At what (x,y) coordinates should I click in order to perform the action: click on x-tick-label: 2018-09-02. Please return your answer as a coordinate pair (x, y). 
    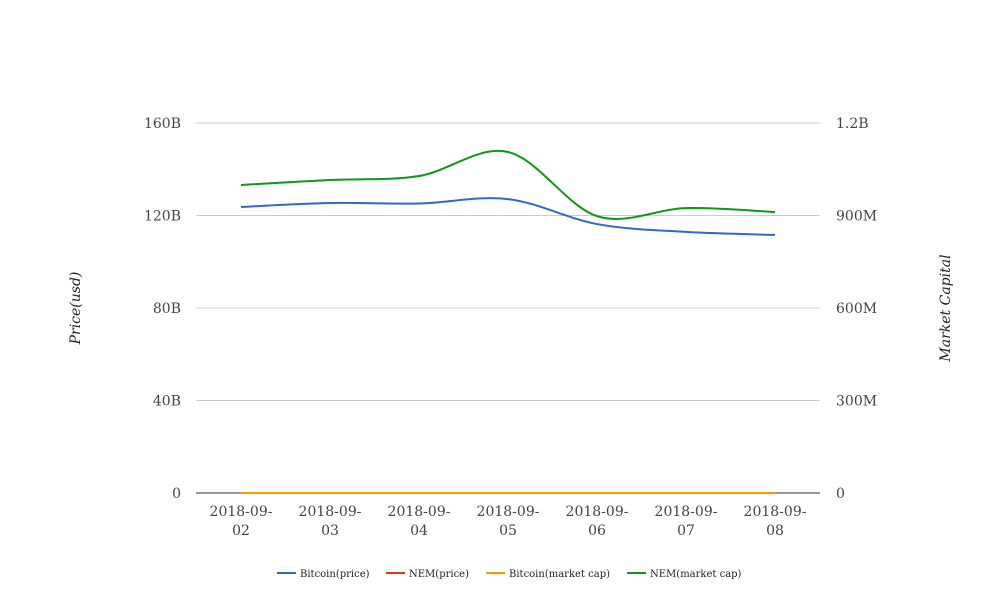
    Looking at the image, I should click on (241, 521).